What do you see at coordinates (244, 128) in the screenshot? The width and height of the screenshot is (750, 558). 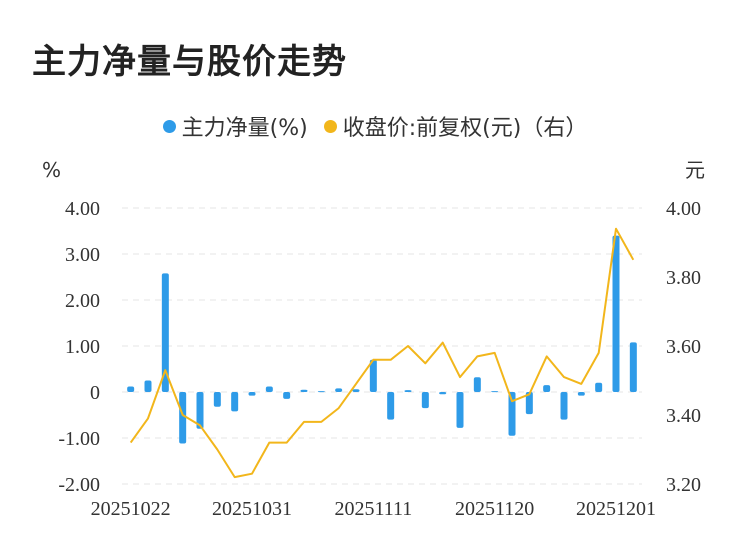 I see `legend-label-net-volume: 主力净量(%)` at bounding box center [244, 128].